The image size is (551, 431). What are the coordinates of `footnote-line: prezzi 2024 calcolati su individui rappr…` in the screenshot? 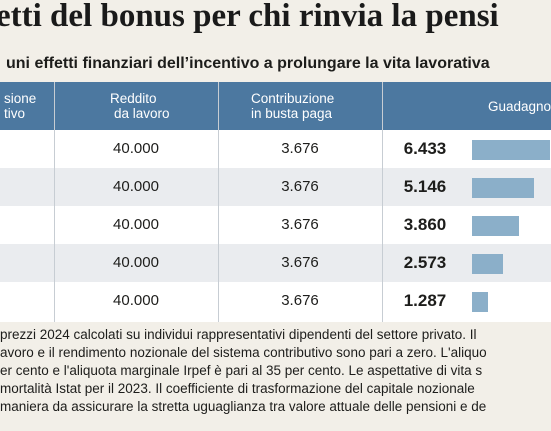 It's located at (238, 334).